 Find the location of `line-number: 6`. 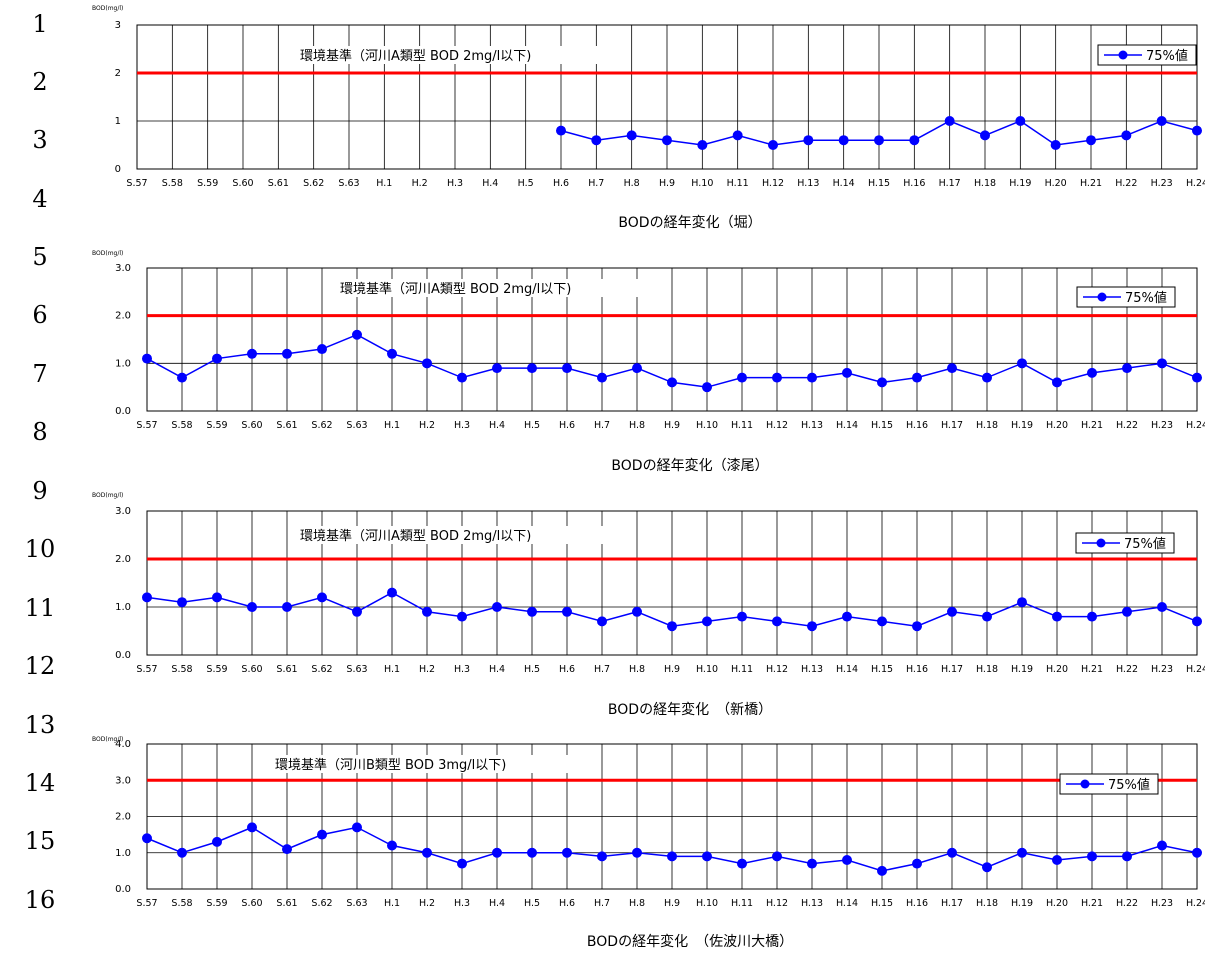

line-number: 6 is located at coordinates (40, 315).